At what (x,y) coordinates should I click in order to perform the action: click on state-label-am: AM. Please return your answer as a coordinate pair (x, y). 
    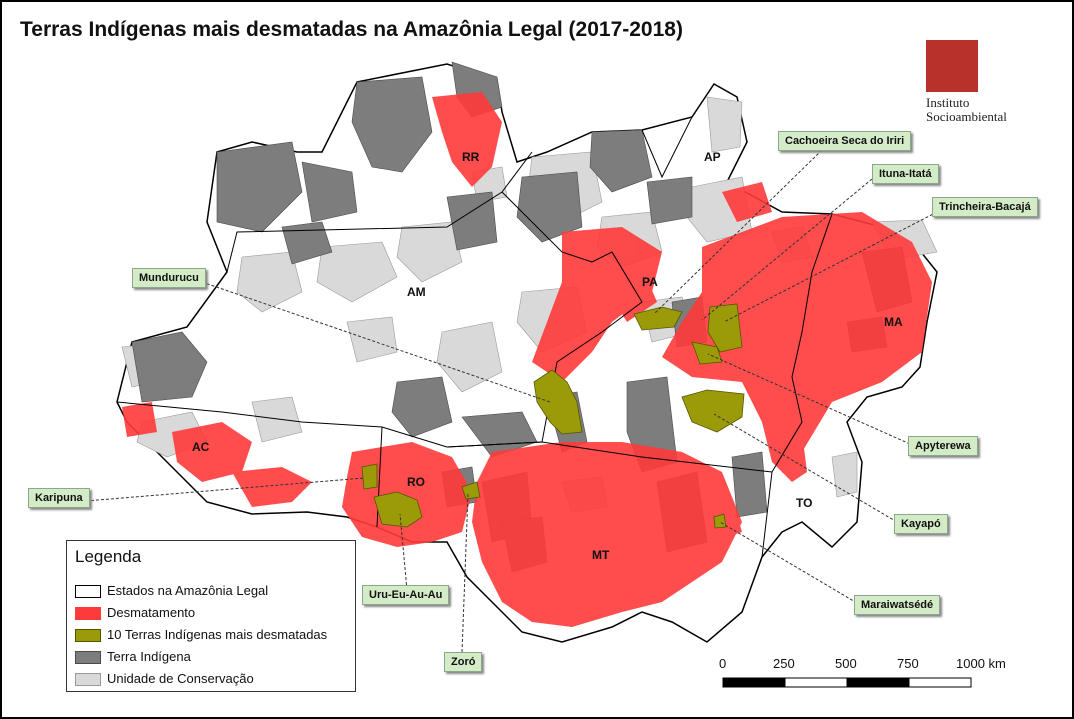
    Looking at the image, I should click on (416, 292).